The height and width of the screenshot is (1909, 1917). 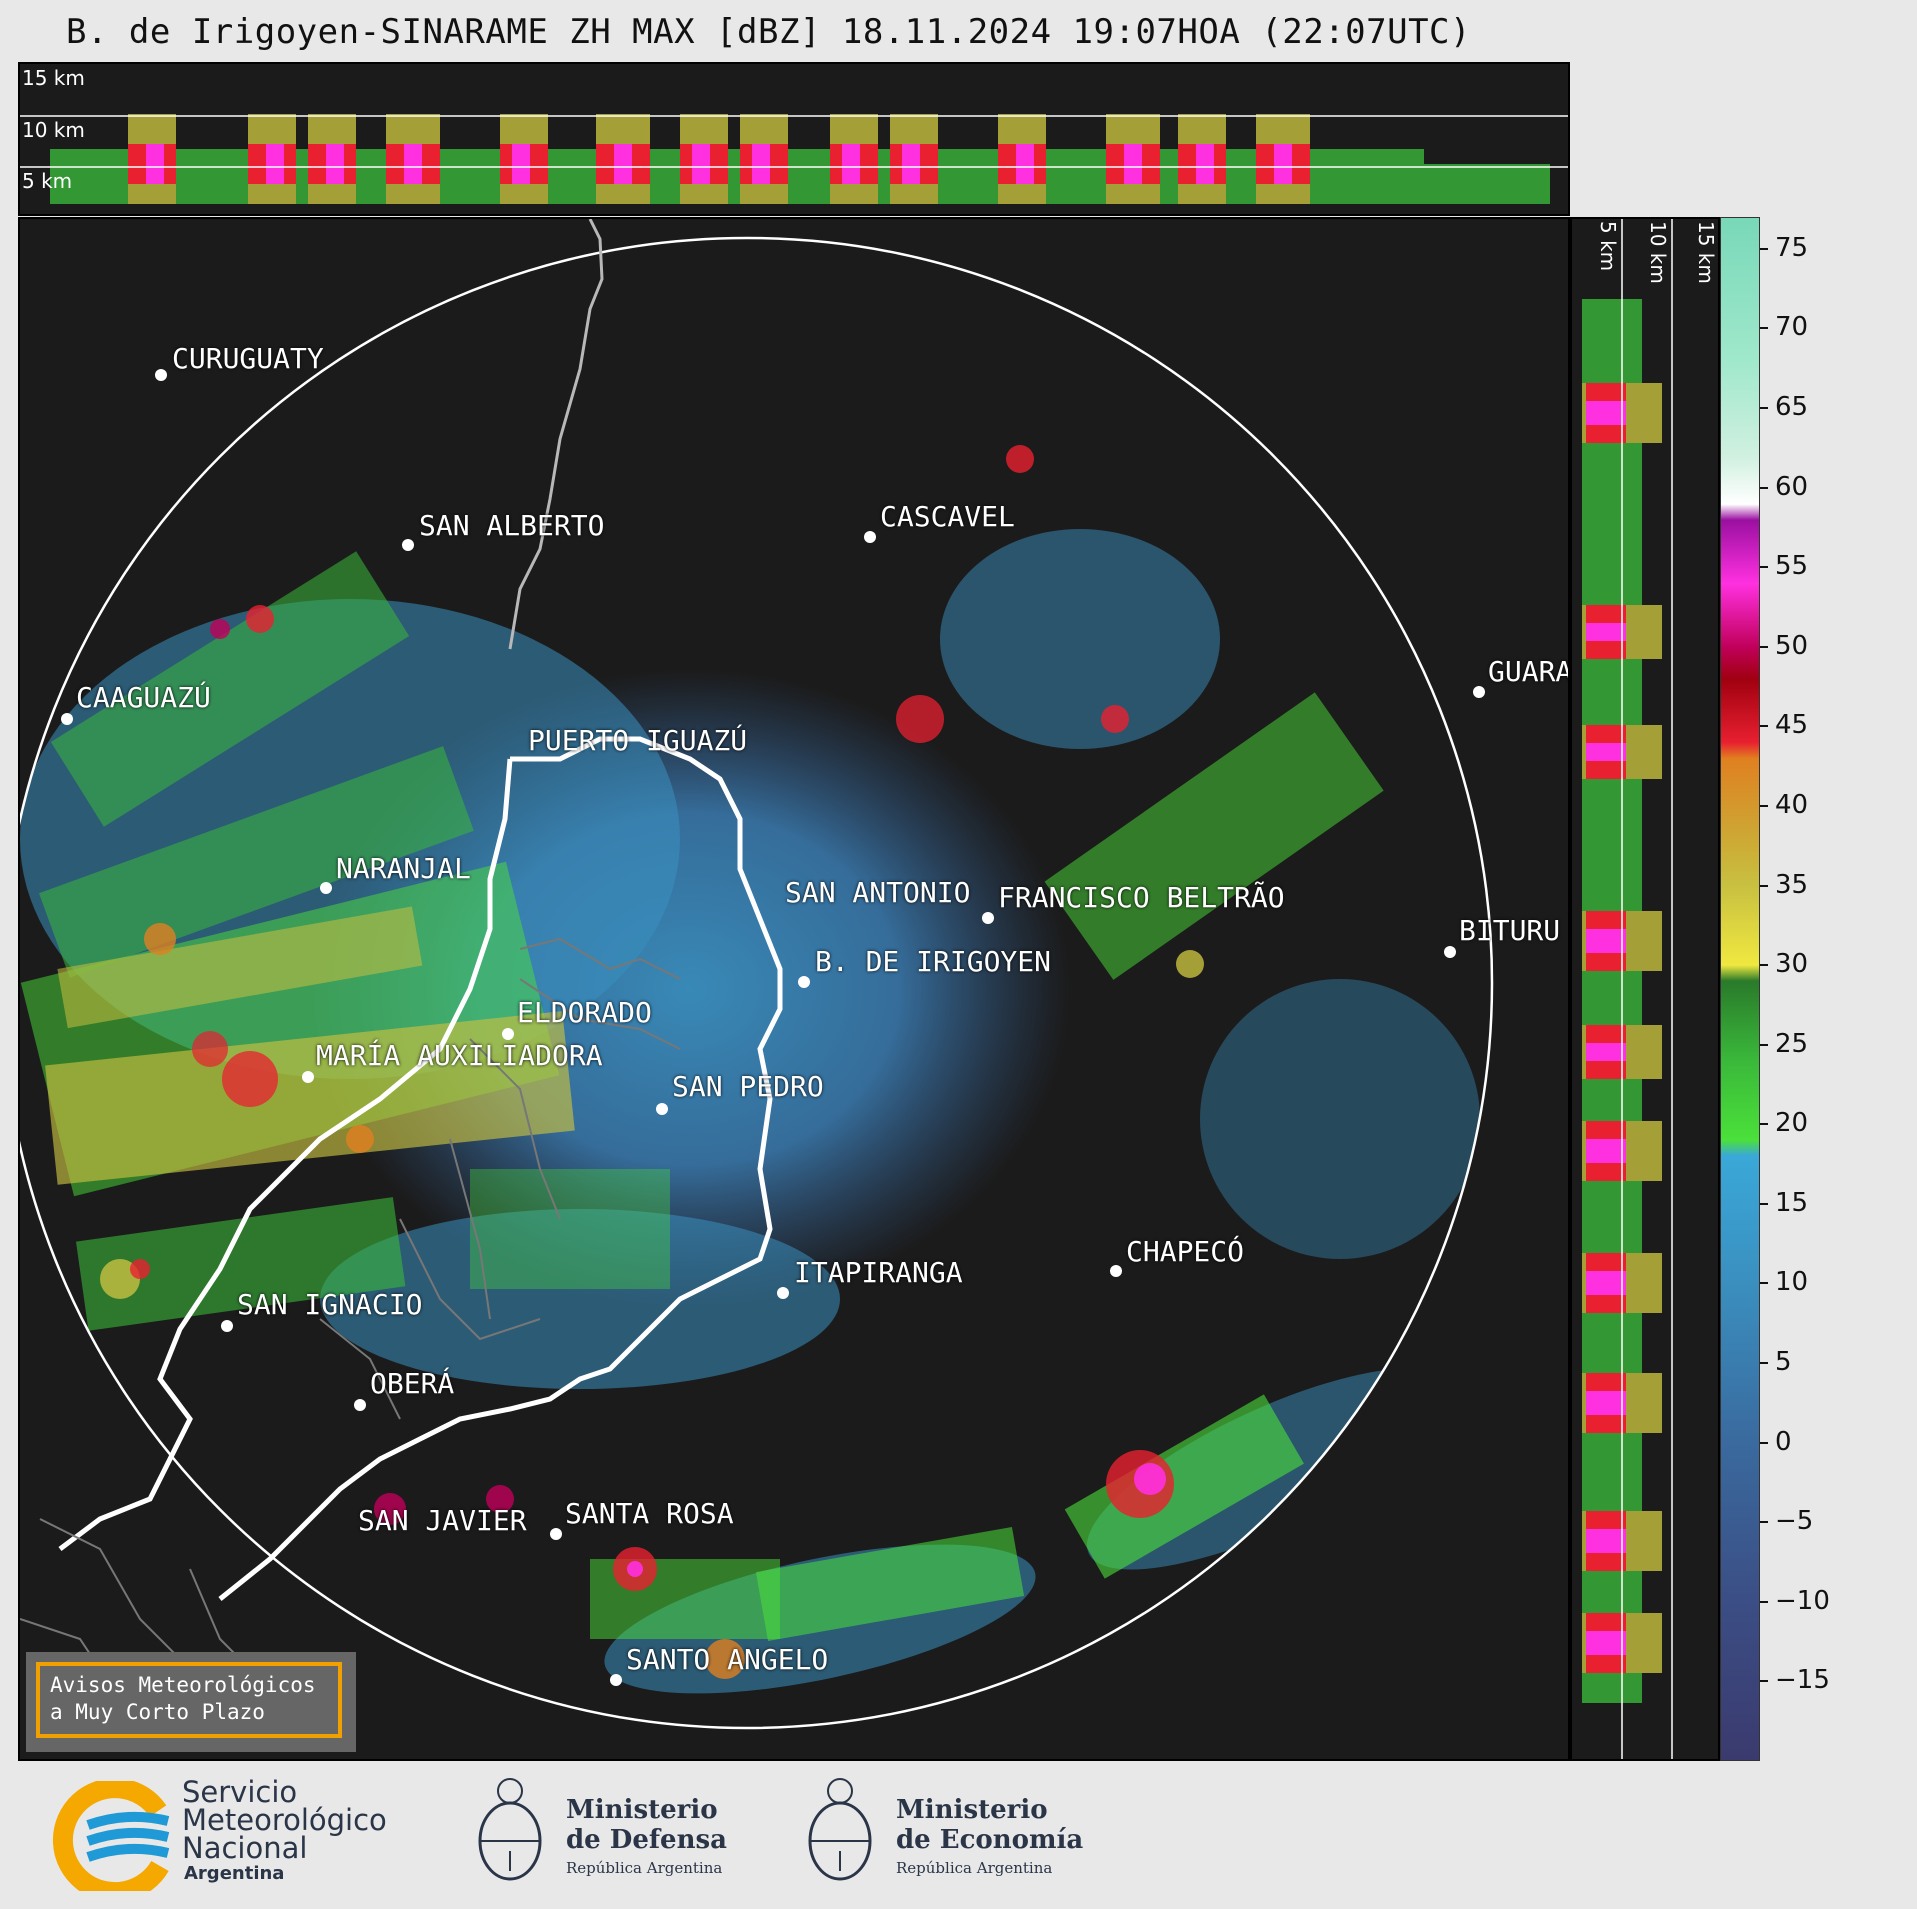 What do you see at coordinates (1792, 884) in the screenshot?
I see `colorbar-tick-label: 35` at bounding box center [1792, 884].